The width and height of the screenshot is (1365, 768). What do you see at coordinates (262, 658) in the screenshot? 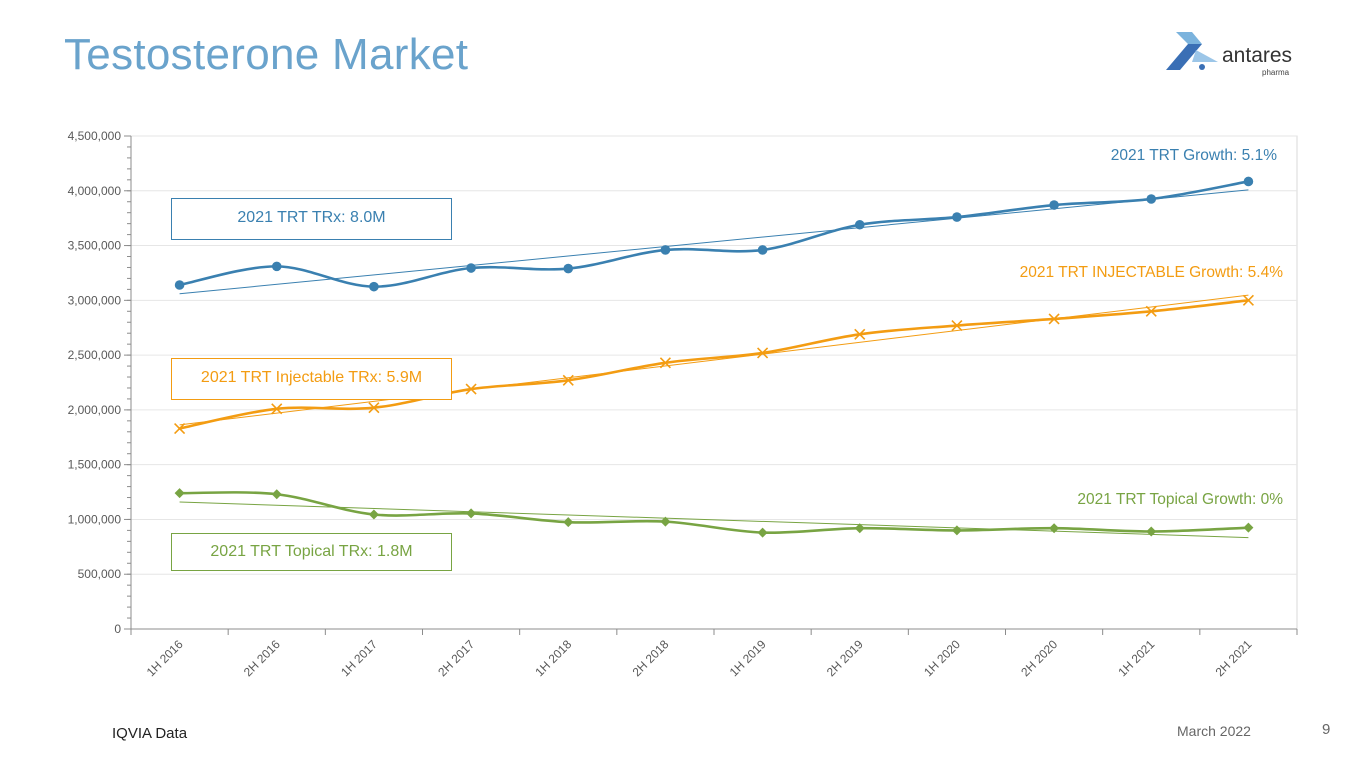
I see `x-tick-label: 2H 2016` at bounding box center [262, 658].